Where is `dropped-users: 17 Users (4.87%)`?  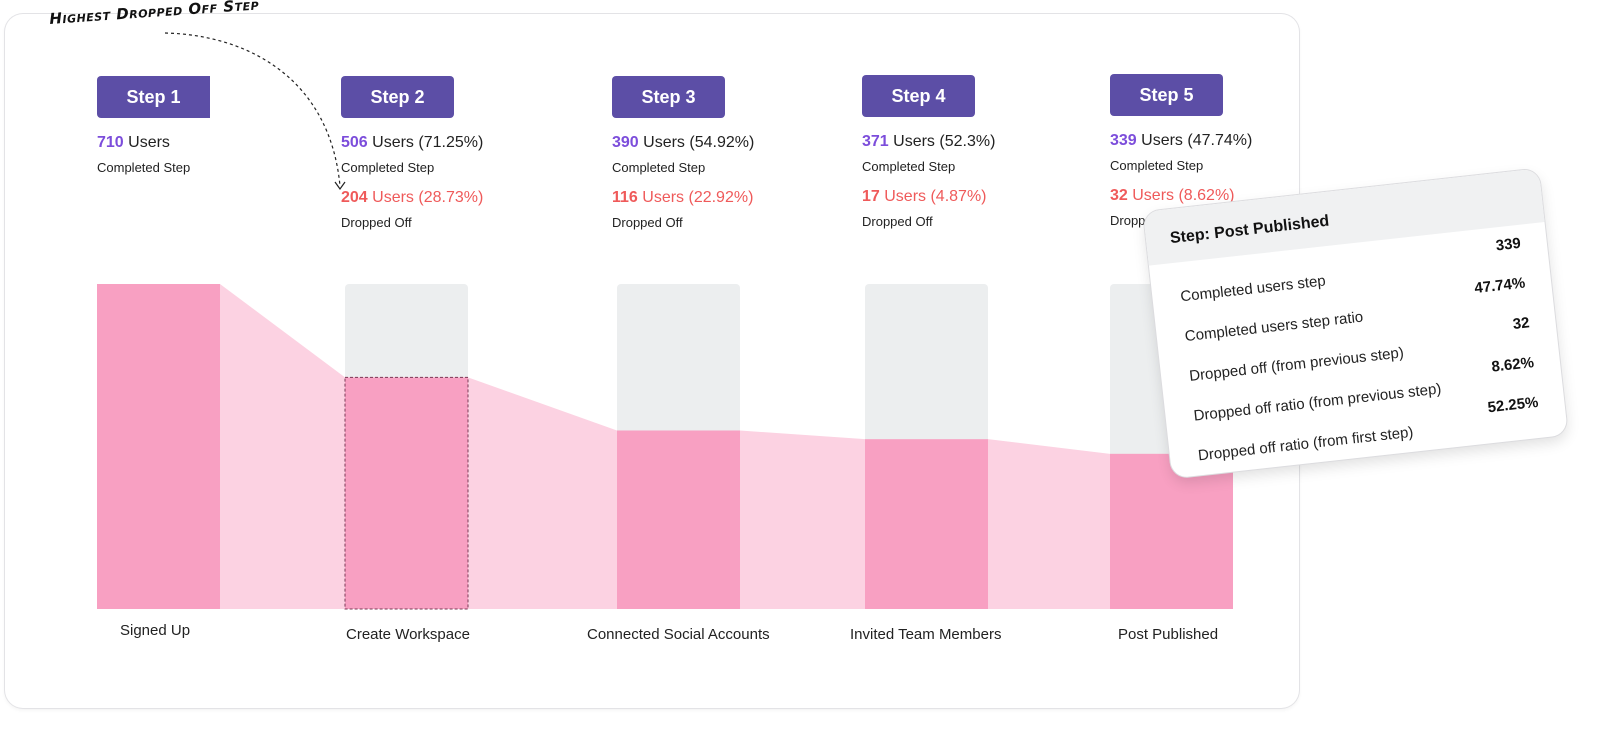 dropped-users: 17 Users (4.87%) is located at coordinates (928, 197).